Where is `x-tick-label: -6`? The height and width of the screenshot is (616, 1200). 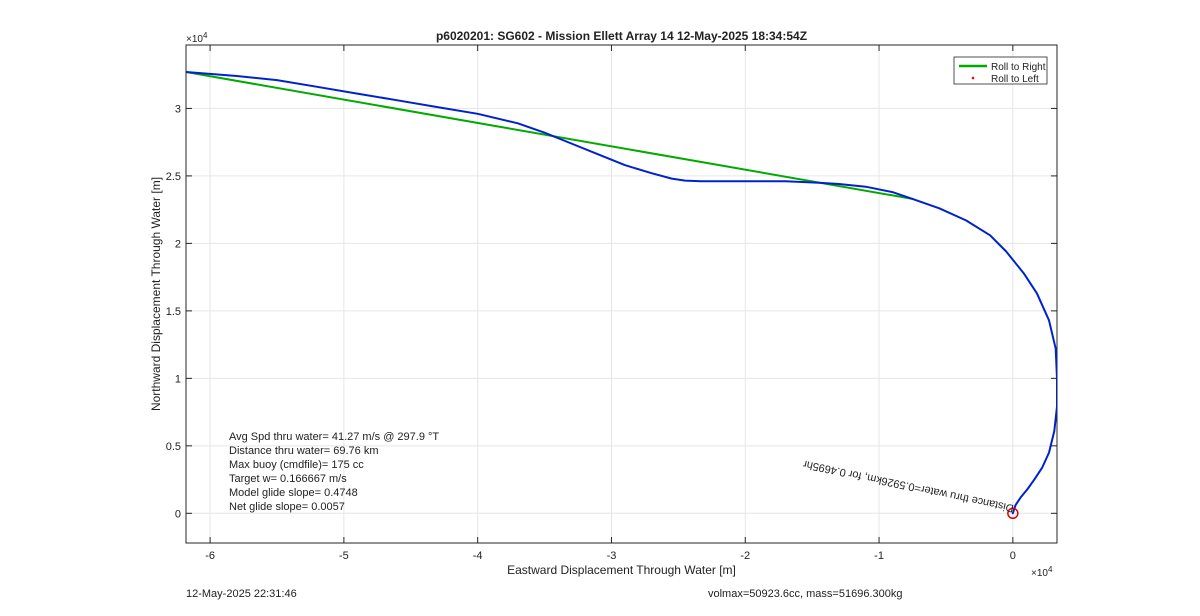
x-tick-label: -6 is located at coordinates (210, 556).